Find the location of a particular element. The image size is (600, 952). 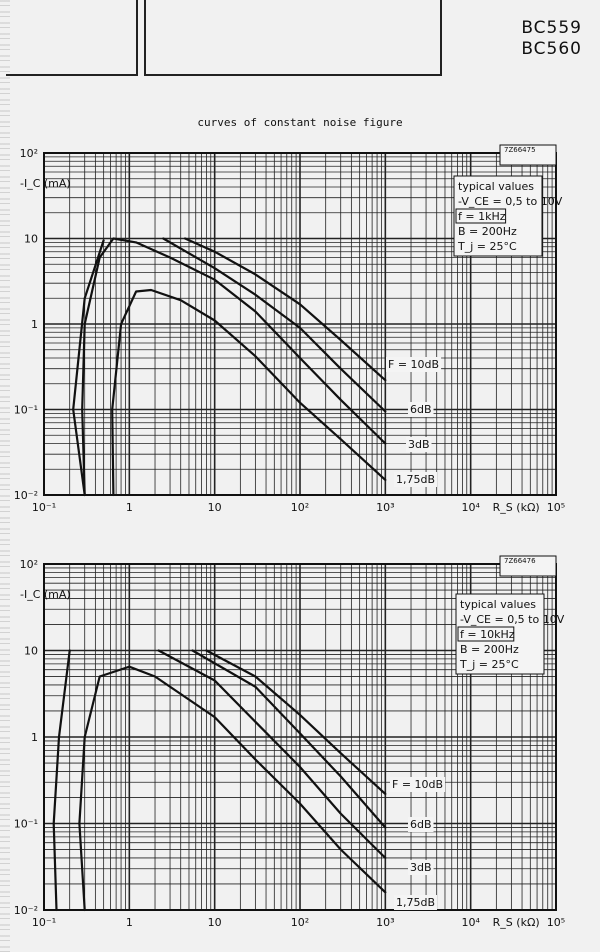

type-number-1: BC559 is located at coordinates (551, 28).